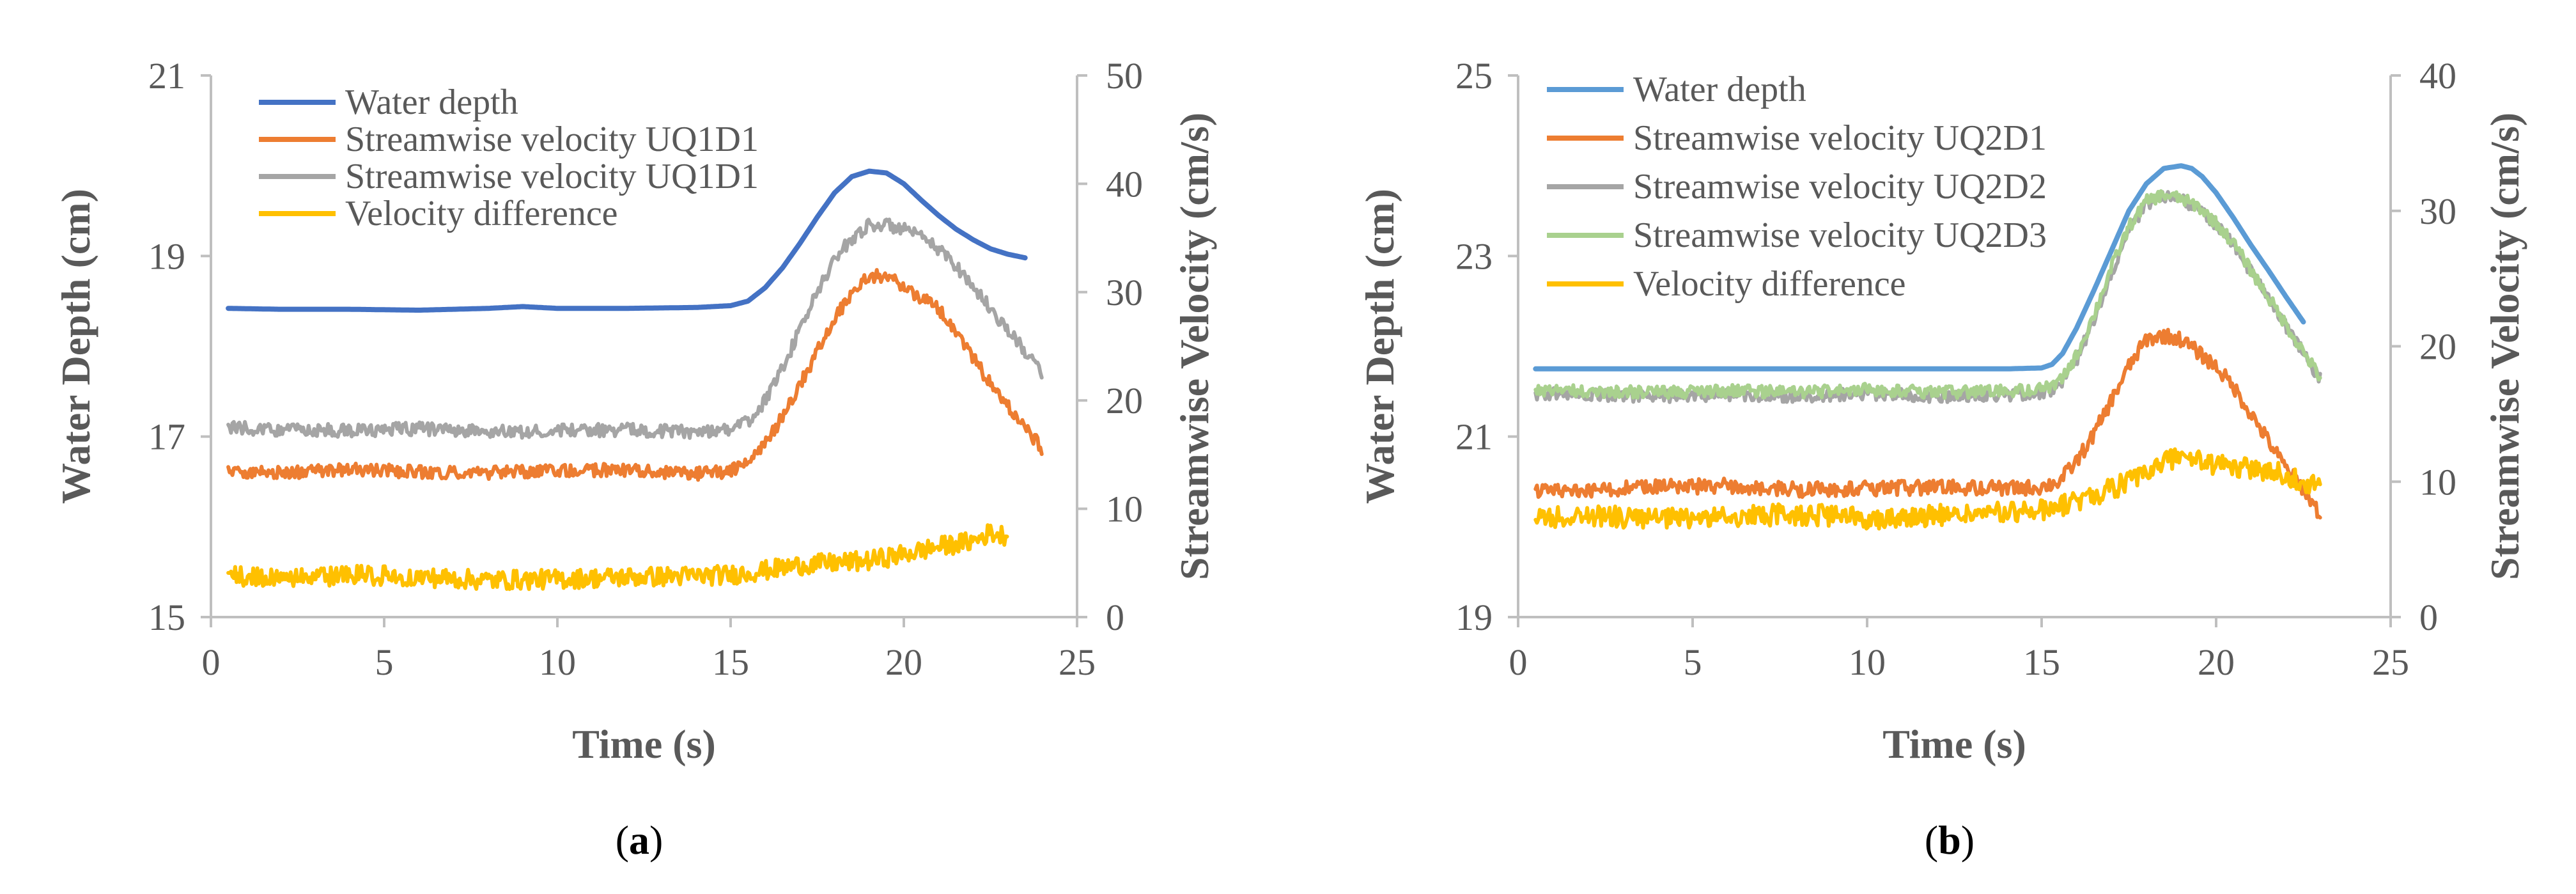  What do you see at coordinates (1840, 236) in the screenshot?
I see `legend-entry: Streamwise velocity UQ2D3` at bounding box center [1840, 236].